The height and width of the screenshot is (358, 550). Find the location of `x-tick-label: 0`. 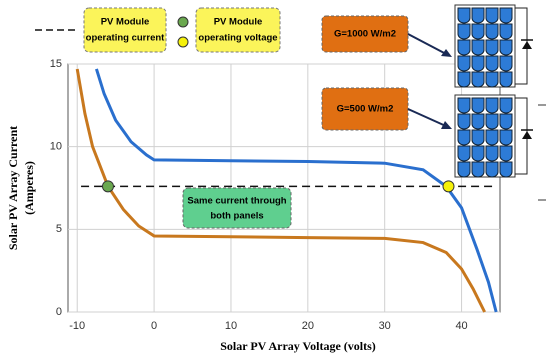

x-tick-label: 0 is located at coordinates (154, 326).